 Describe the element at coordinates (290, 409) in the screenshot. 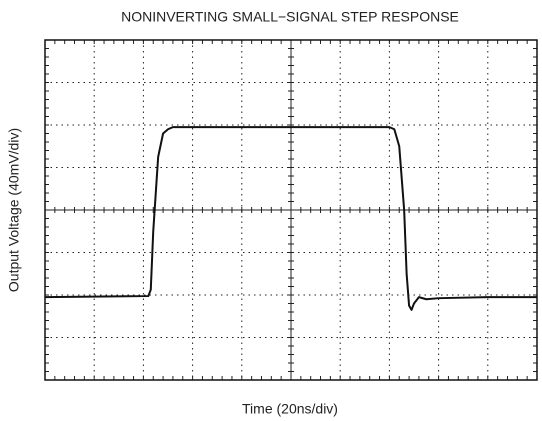

I see `x-axis-label: Time (20ns/div)` at that location.